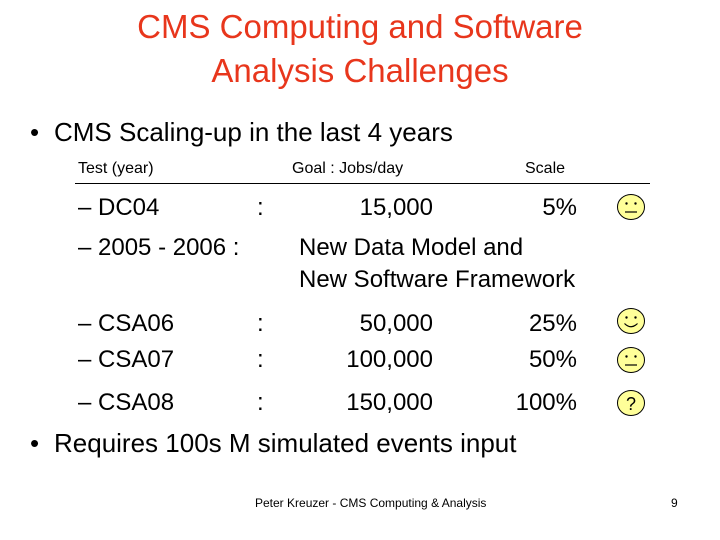 This screenshot has width=720, height=540. Describe the element at coordinates (396, 207) in the screenshot. I see `row-goal: 15,000` at that location.